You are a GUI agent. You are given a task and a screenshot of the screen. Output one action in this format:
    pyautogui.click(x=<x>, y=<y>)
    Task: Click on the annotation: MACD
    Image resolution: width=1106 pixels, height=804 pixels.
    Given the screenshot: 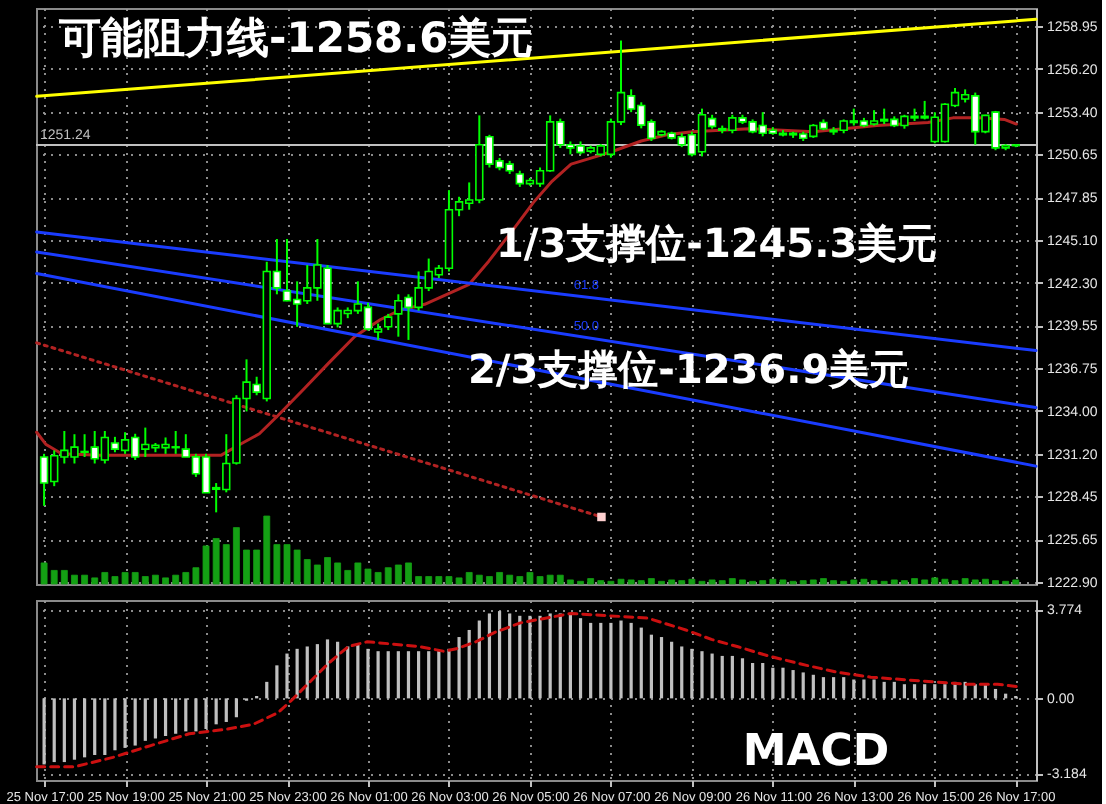 What is the action you would take?
    pyautogui.click(x=816, y=752)
    